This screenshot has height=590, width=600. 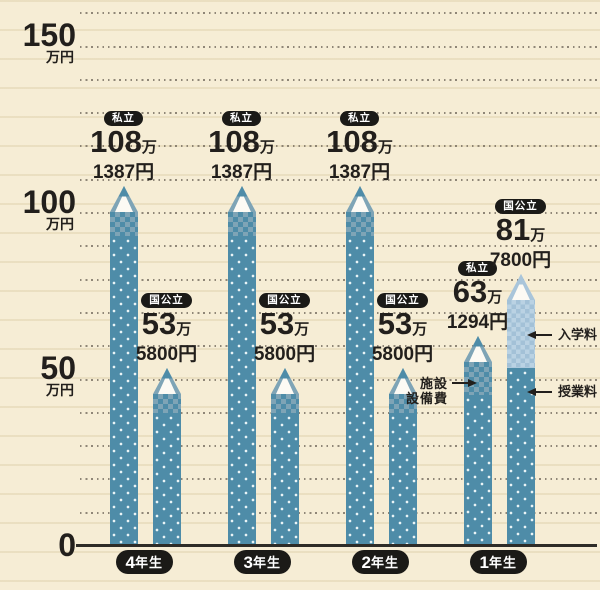 I want to click on category-label-year4: 4 年生, so click(x=144, y=562).